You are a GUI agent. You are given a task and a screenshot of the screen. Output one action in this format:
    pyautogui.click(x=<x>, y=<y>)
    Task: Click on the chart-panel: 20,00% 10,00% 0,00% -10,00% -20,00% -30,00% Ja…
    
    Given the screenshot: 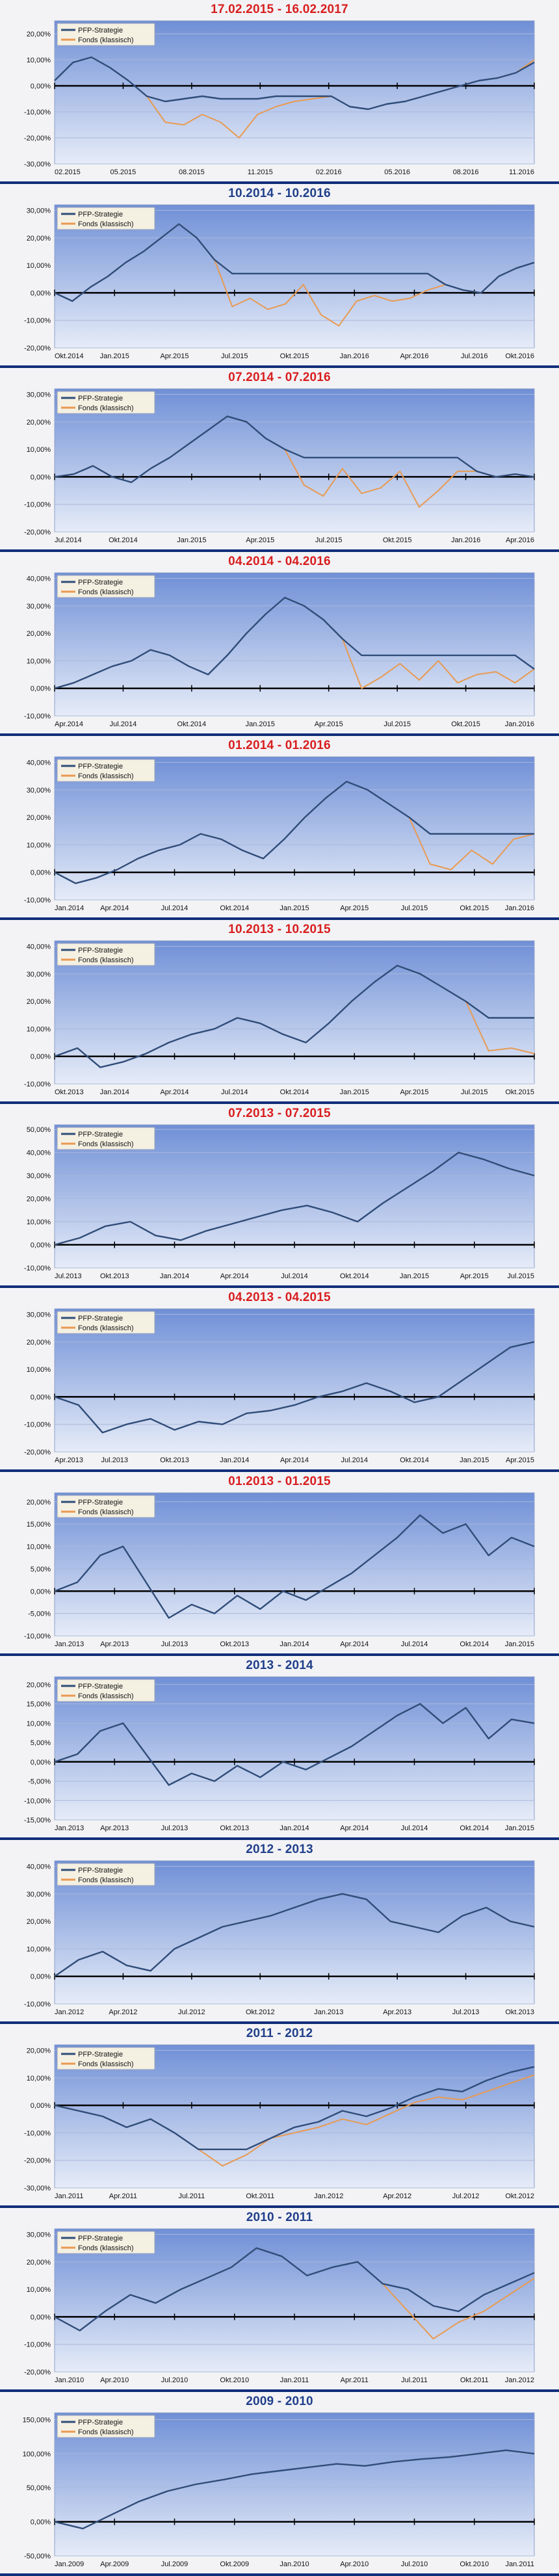 What is the action you would take?
    pyautogui.click(x=279, y=2116)
    